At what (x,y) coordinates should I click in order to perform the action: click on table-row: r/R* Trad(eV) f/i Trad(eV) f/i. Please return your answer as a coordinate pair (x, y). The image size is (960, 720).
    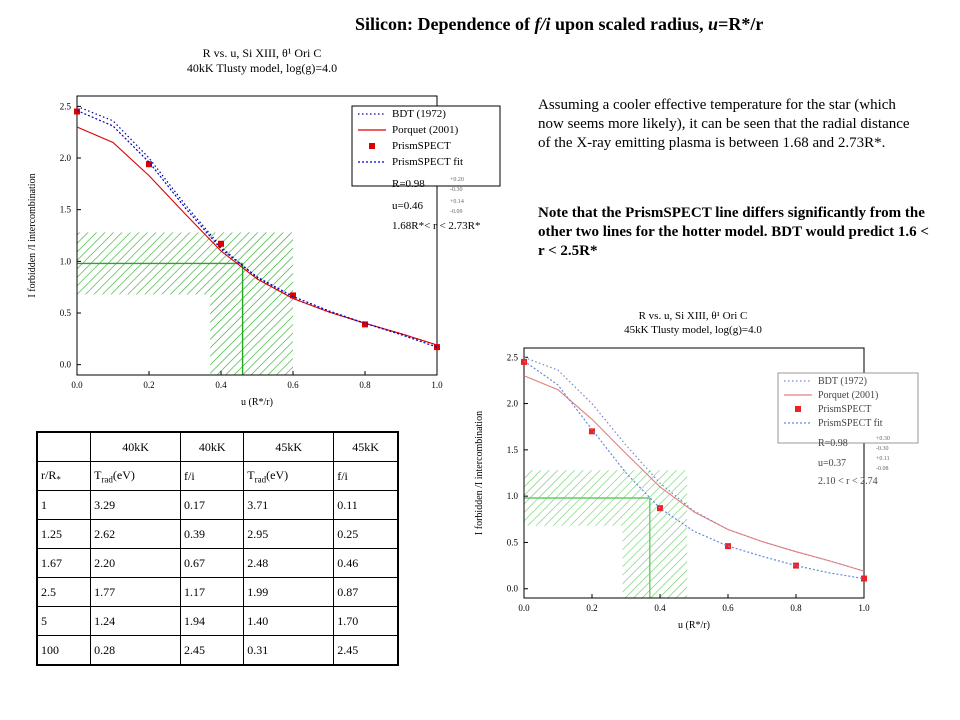
    Looking at the image, I should click on (217, 476).